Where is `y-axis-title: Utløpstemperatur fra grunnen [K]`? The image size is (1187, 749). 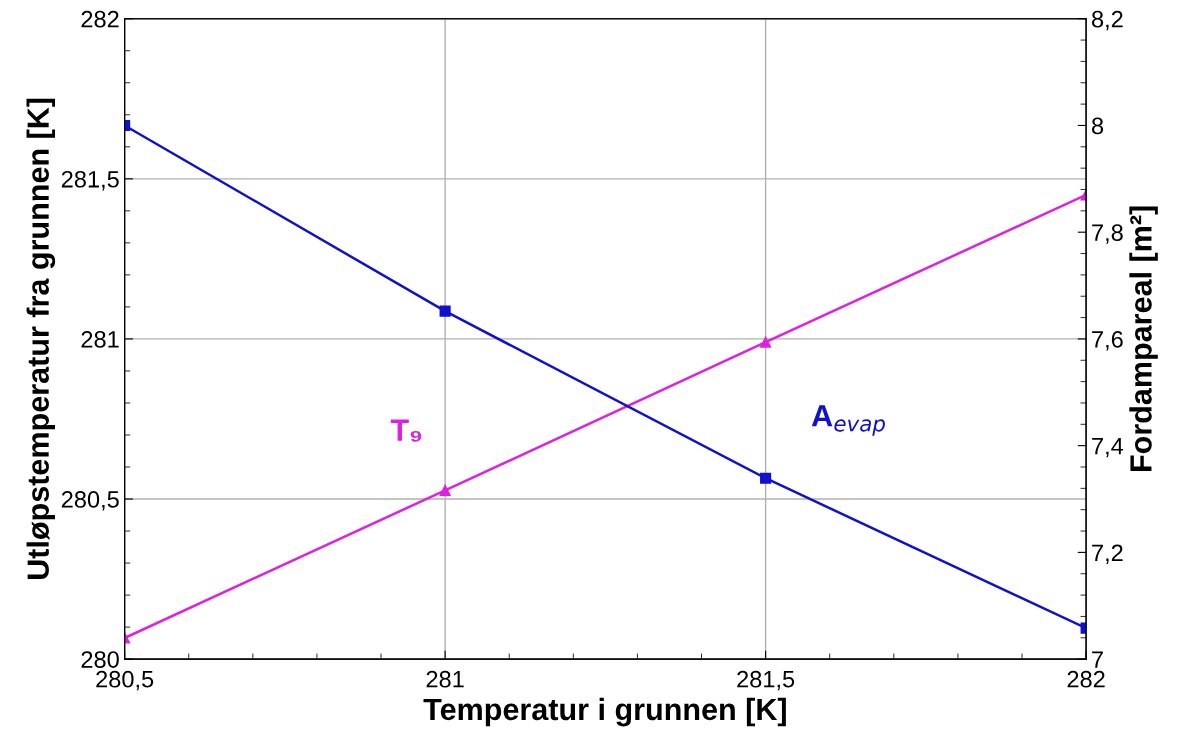 y-axis-title: Utløpstemperatur fra grunnen [K] is located at coordinates (41, 338).